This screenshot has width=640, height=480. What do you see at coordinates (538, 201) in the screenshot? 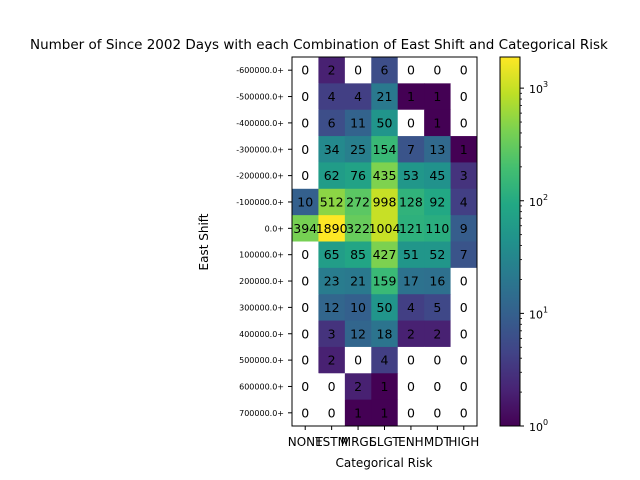
I see `colorbar-tick-label: 10²` at bounding box center [538, 201].